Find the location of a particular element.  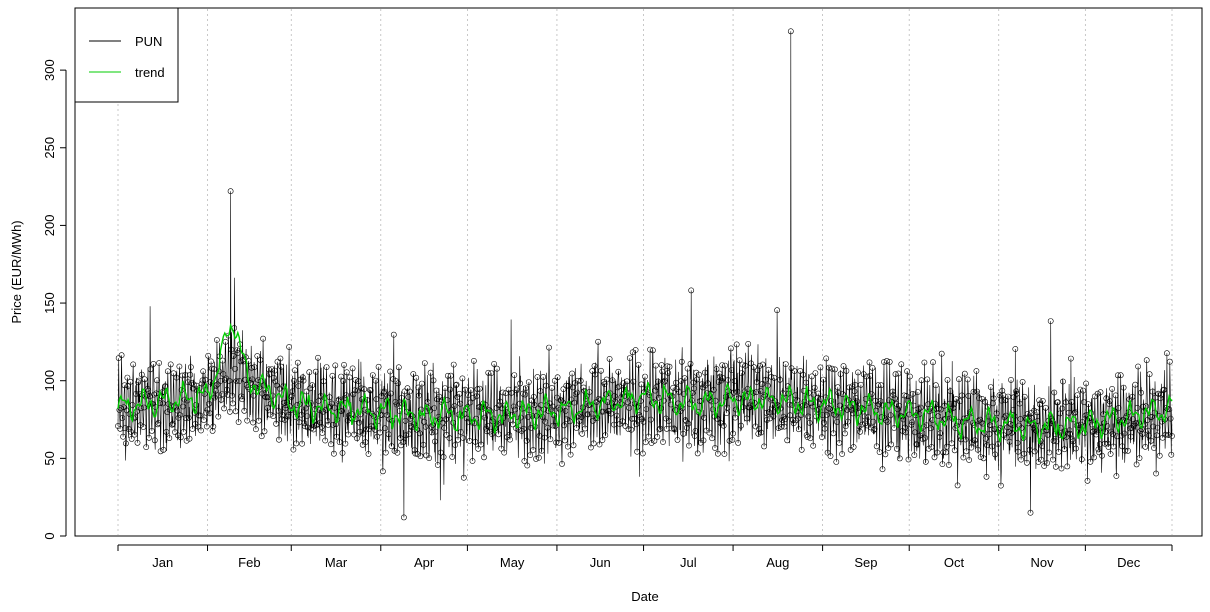

x-tick-label: Jan is located at coordinates (162, 562).